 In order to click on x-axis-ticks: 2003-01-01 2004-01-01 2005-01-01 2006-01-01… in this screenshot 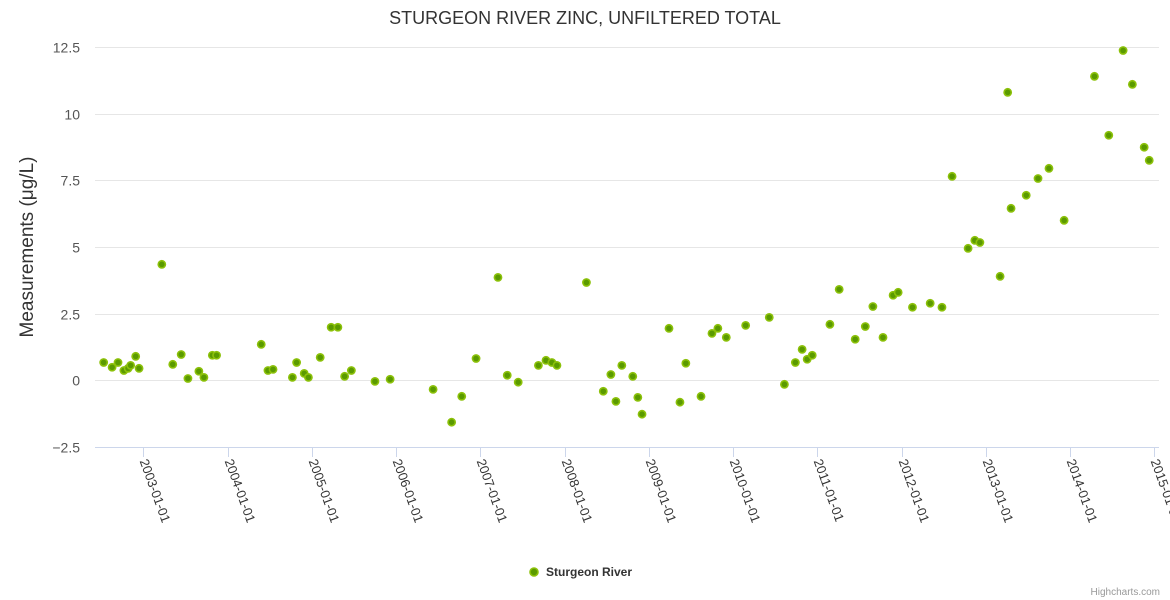, I will do `click(653, 486)`.